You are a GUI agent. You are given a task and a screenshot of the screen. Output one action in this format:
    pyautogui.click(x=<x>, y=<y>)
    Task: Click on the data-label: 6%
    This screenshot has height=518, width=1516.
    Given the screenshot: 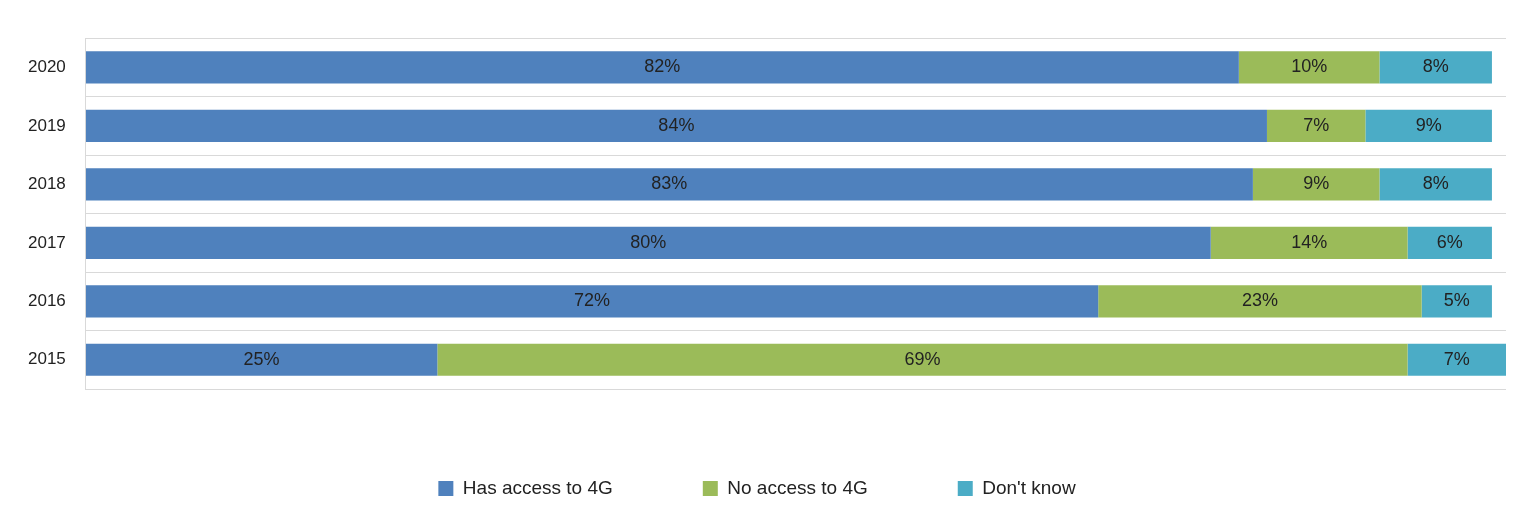 What is the action you would take?
    pyautogui.click(x=1449, y=241)
    